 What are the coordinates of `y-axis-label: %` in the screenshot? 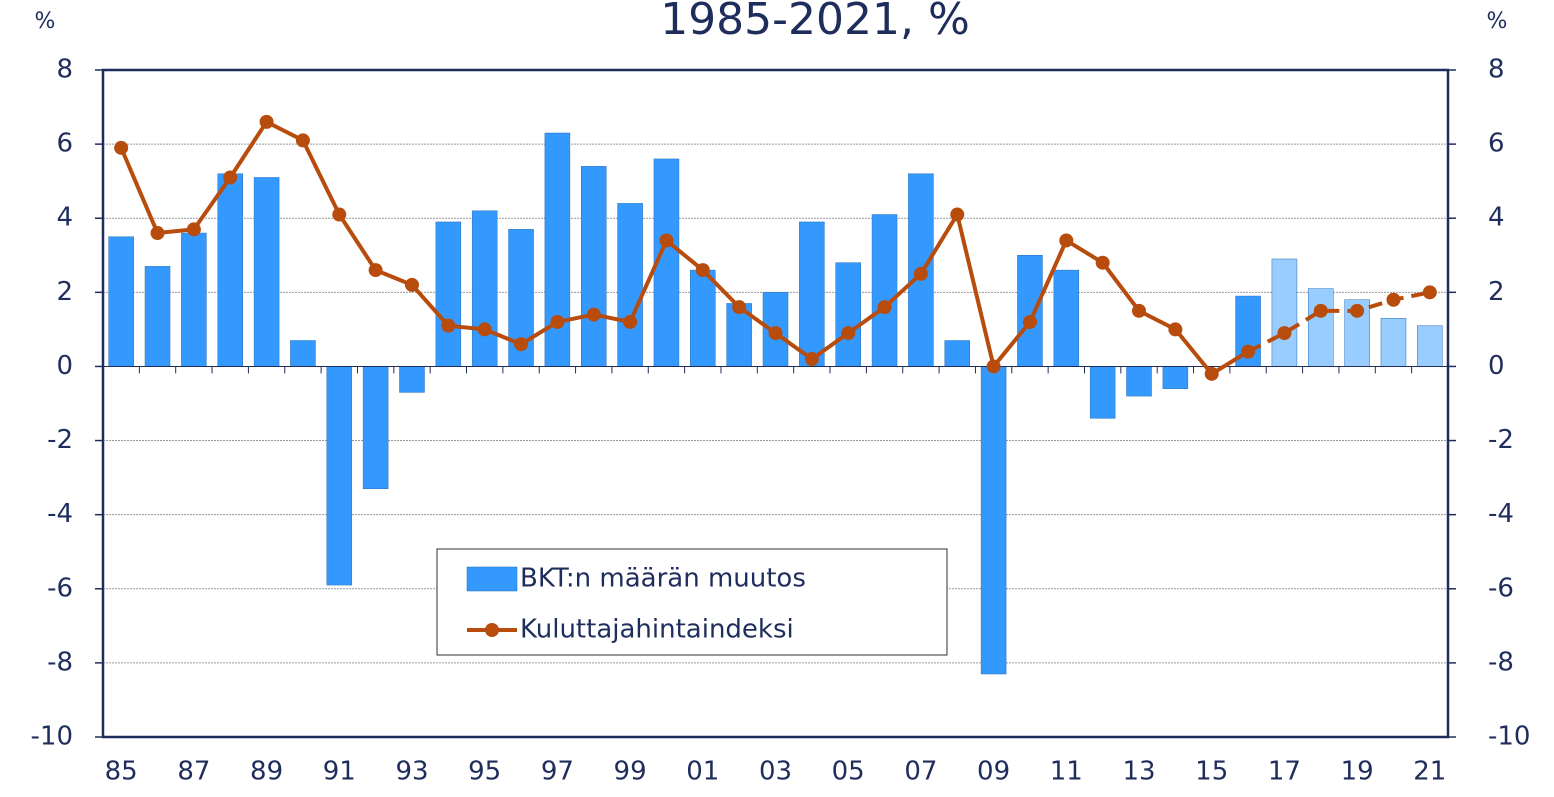 It's located at (45, 21).